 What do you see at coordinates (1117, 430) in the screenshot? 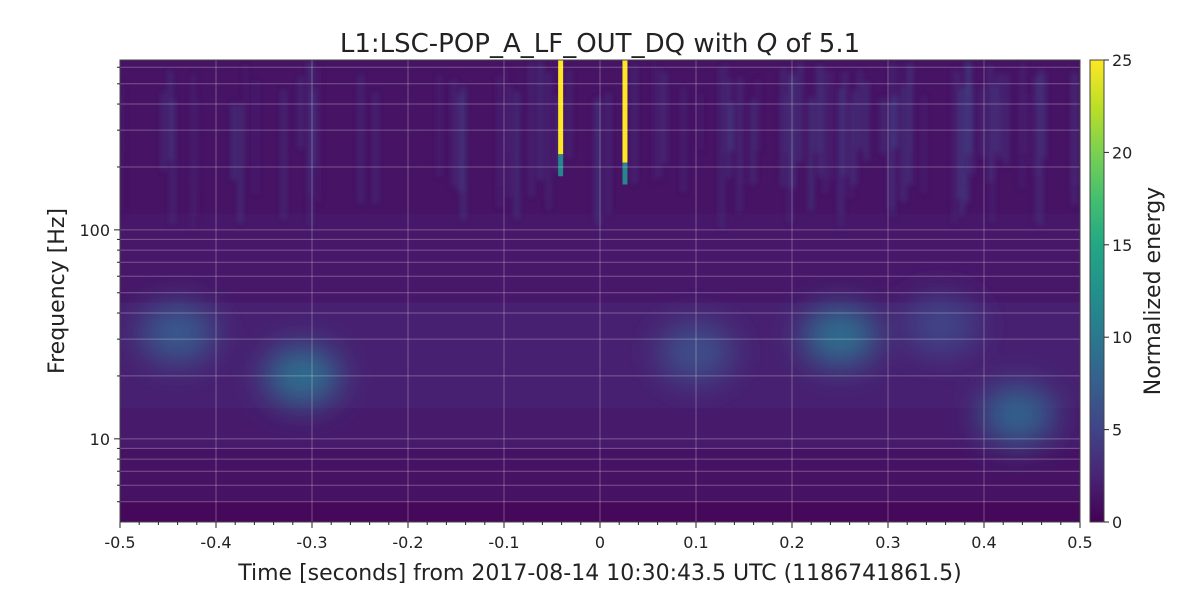
I see `colorbar-tick-label: 5` at bounding box center [1117, 430].